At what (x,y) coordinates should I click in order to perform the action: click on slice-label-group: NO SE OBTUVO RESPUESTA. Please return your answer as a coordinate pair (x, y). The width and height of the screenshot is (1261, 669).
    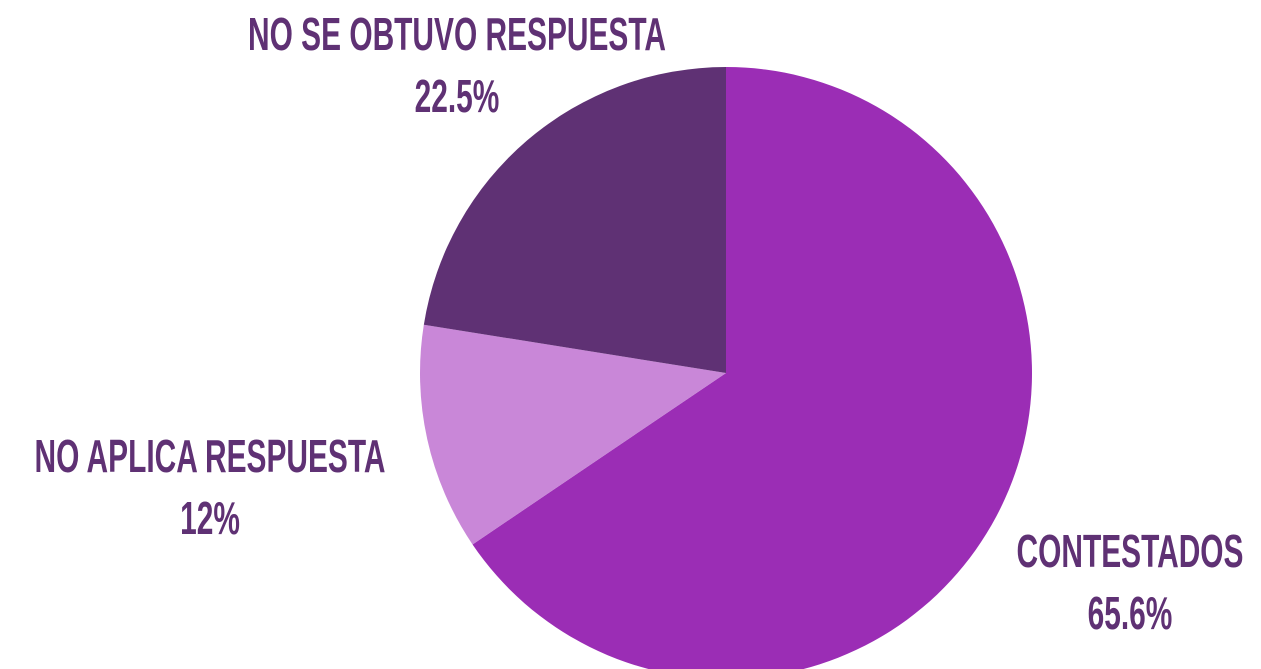
    Looking at the image, I should click on (457, 35).